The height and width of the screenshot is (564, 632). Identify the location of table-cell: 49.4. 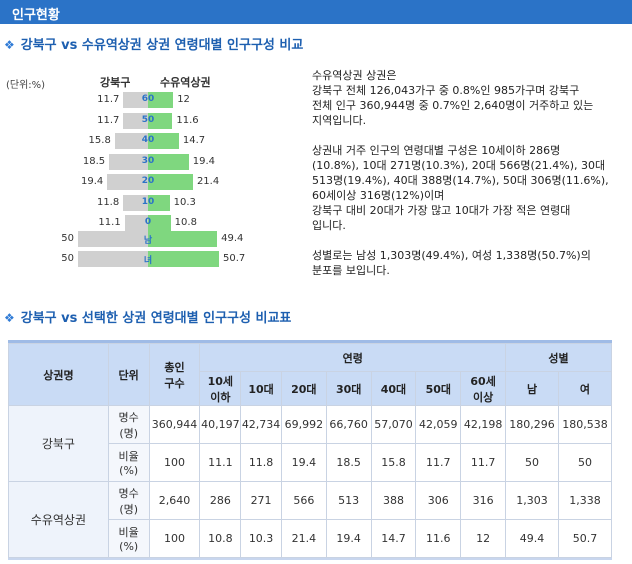
(532, 538).